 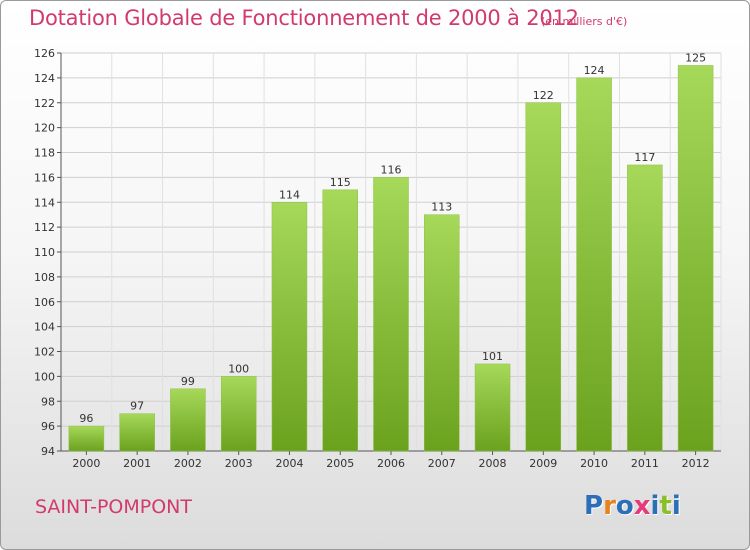 I want to click on bar-2007, so click(x=442, y=333).